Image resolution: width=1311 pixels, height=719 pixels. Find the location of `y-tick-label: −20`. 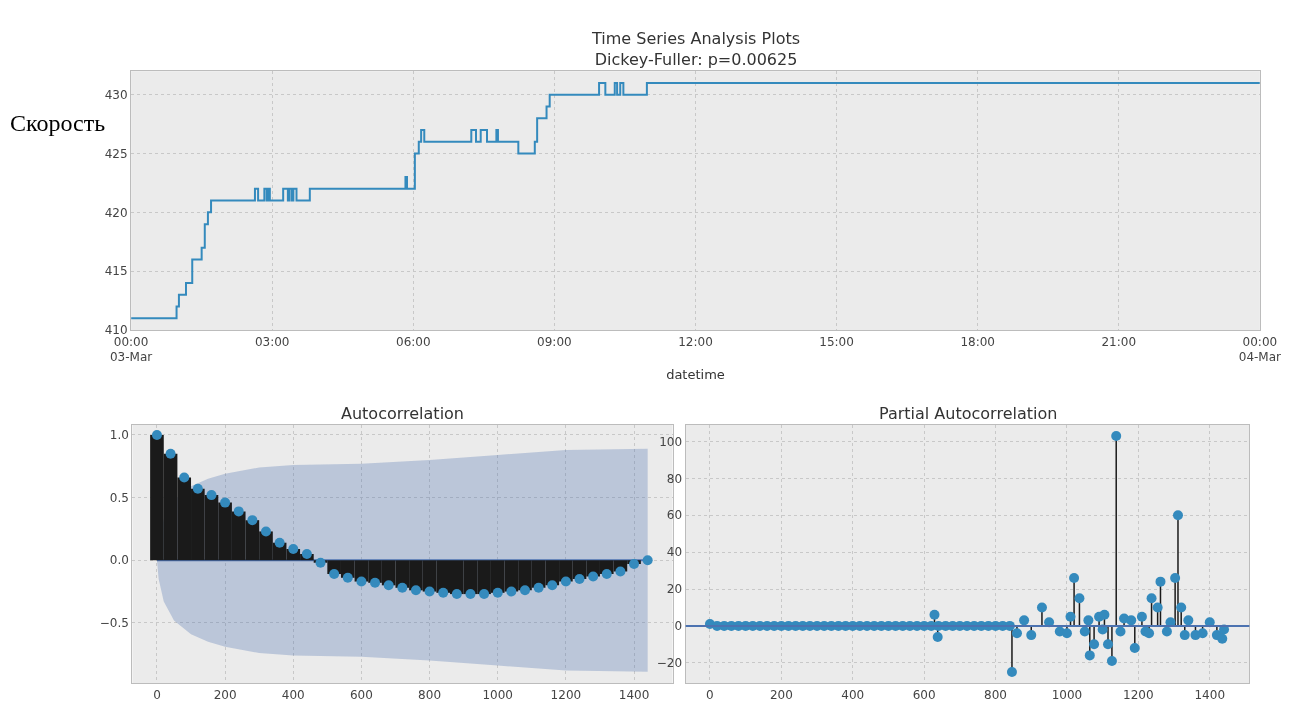

y-tick-label: −20 is located at coordinates (669, 662).